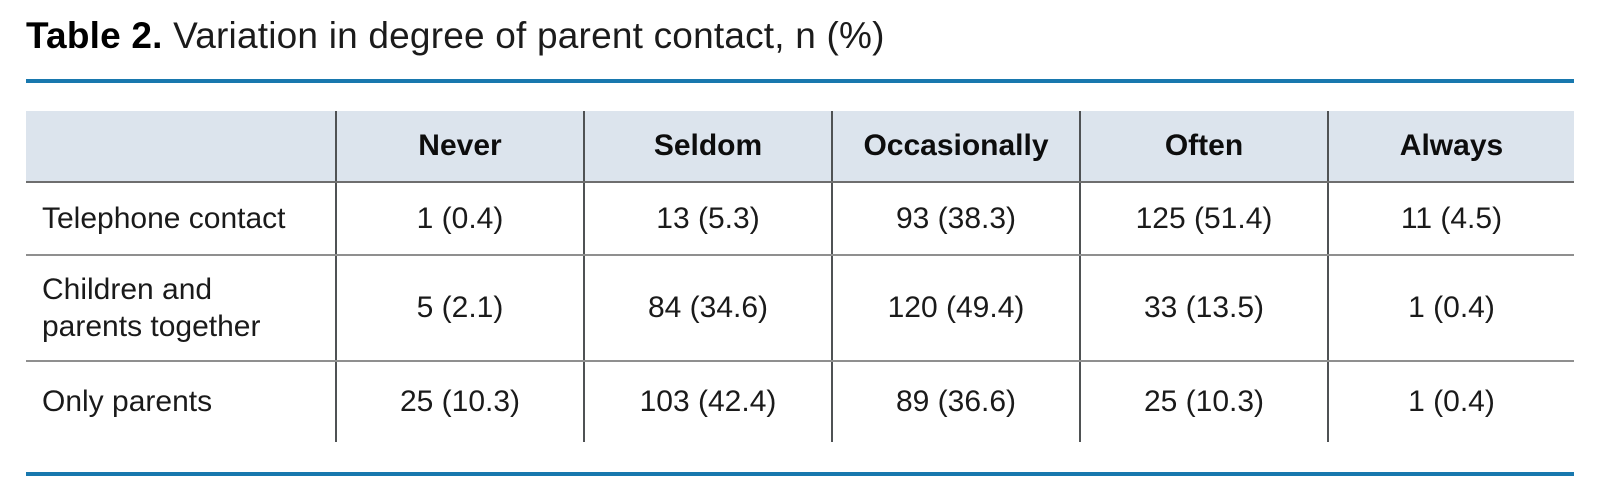  I want to click on cell: 33 (13.5), so click(1204, 308).